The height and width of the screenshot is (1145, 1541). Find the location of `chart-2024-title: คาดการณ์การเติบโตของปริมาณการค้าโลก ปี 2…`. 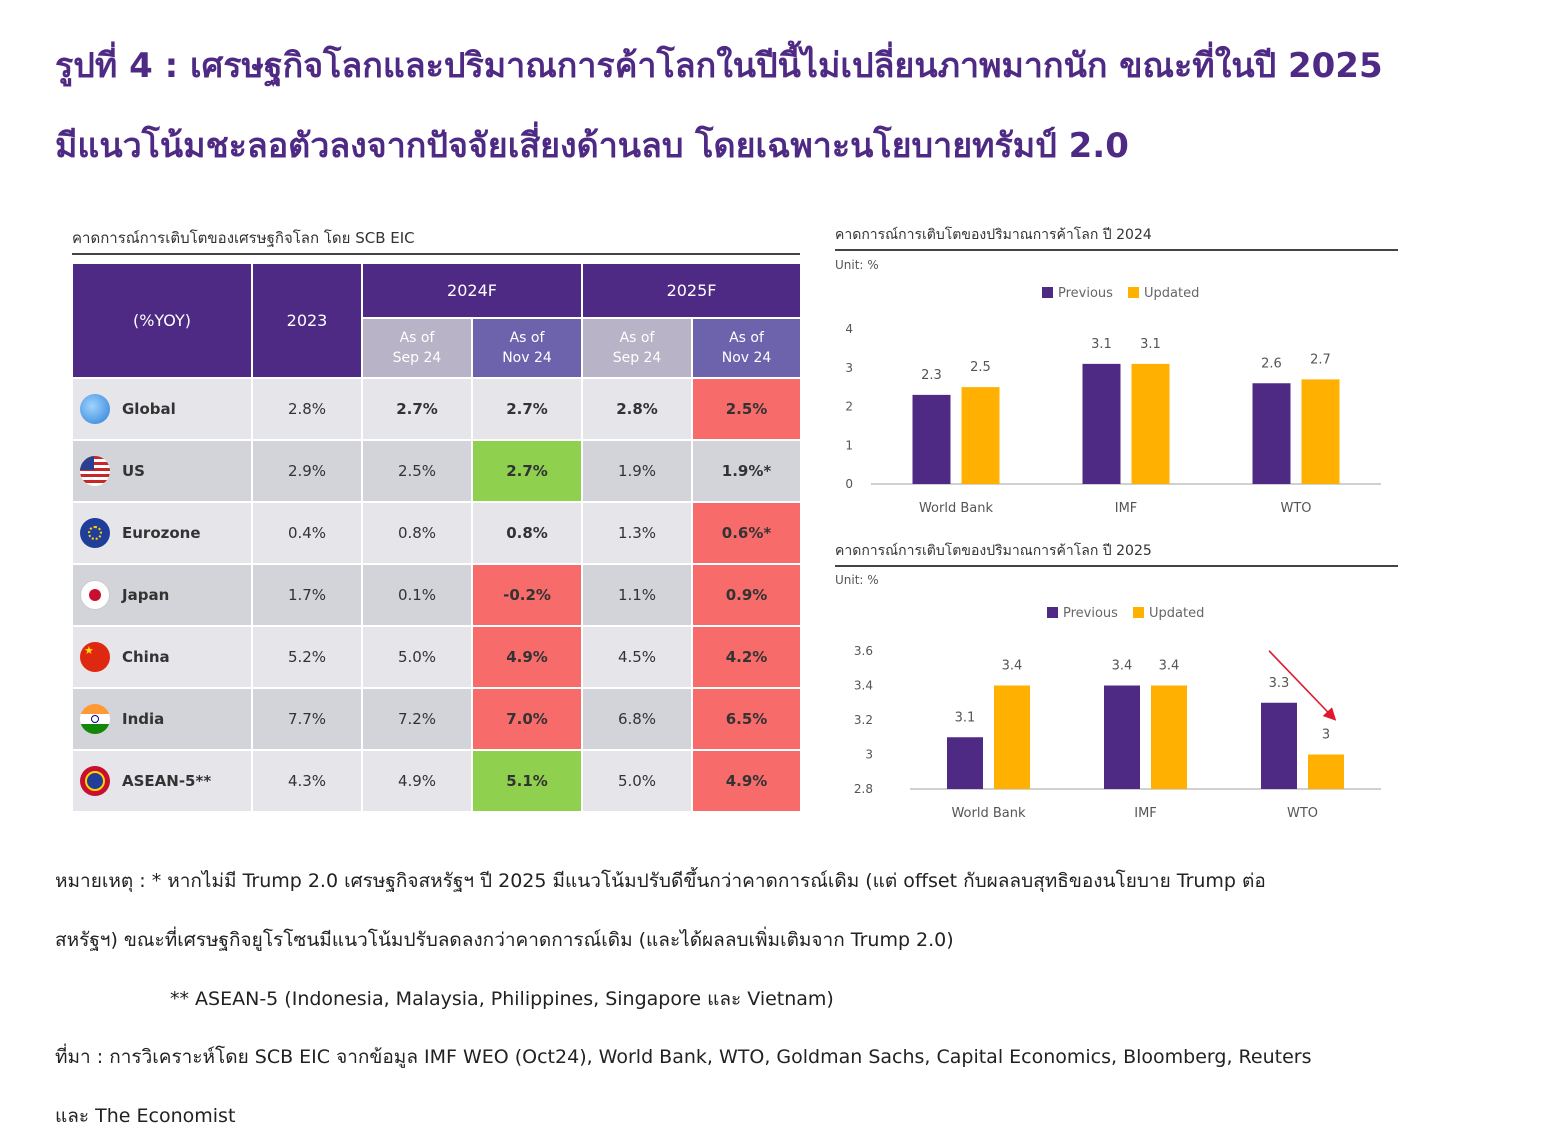

chart-2024-title: คาดการณ์การเติบโตของปริมาณการค้าโลก ปี 2… is located at coordinates (1116, 237).